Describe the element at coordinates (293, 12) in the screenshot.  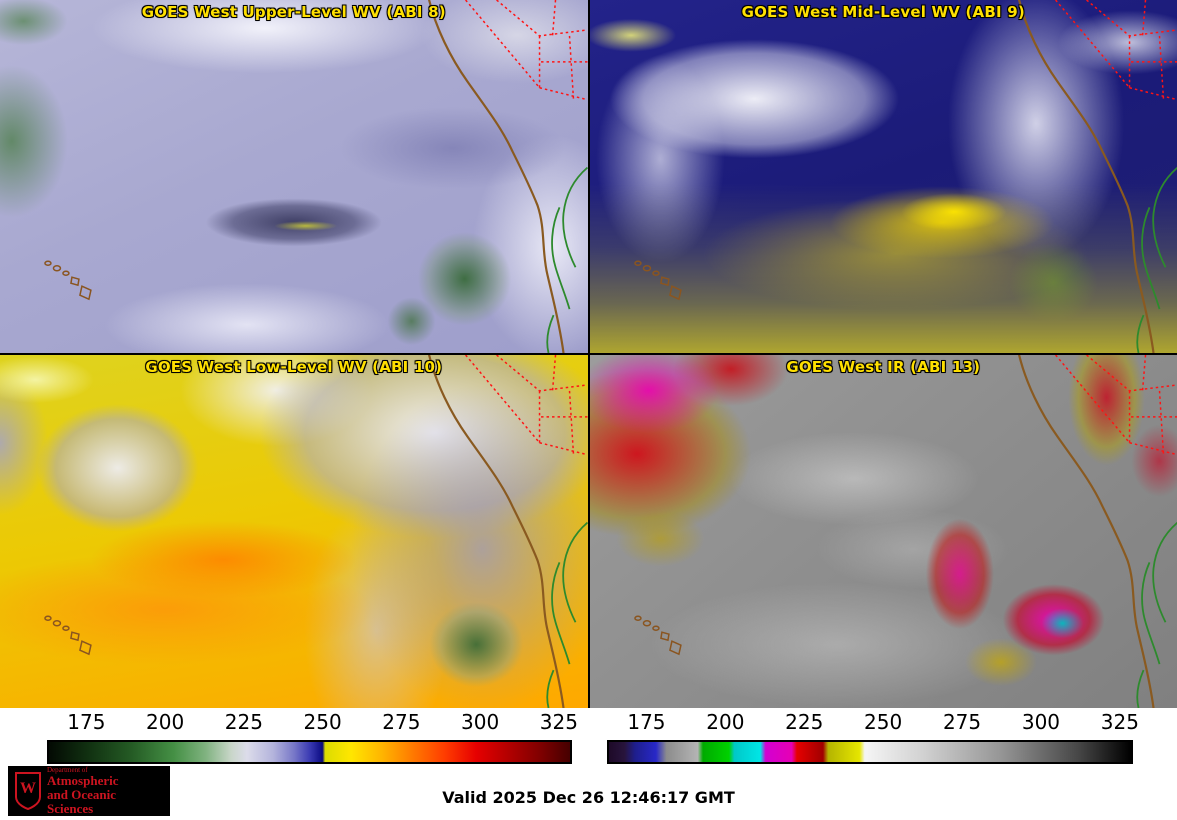
I see `panel-title: GOES West Upper-Level WV (ABI 8)` at that location.